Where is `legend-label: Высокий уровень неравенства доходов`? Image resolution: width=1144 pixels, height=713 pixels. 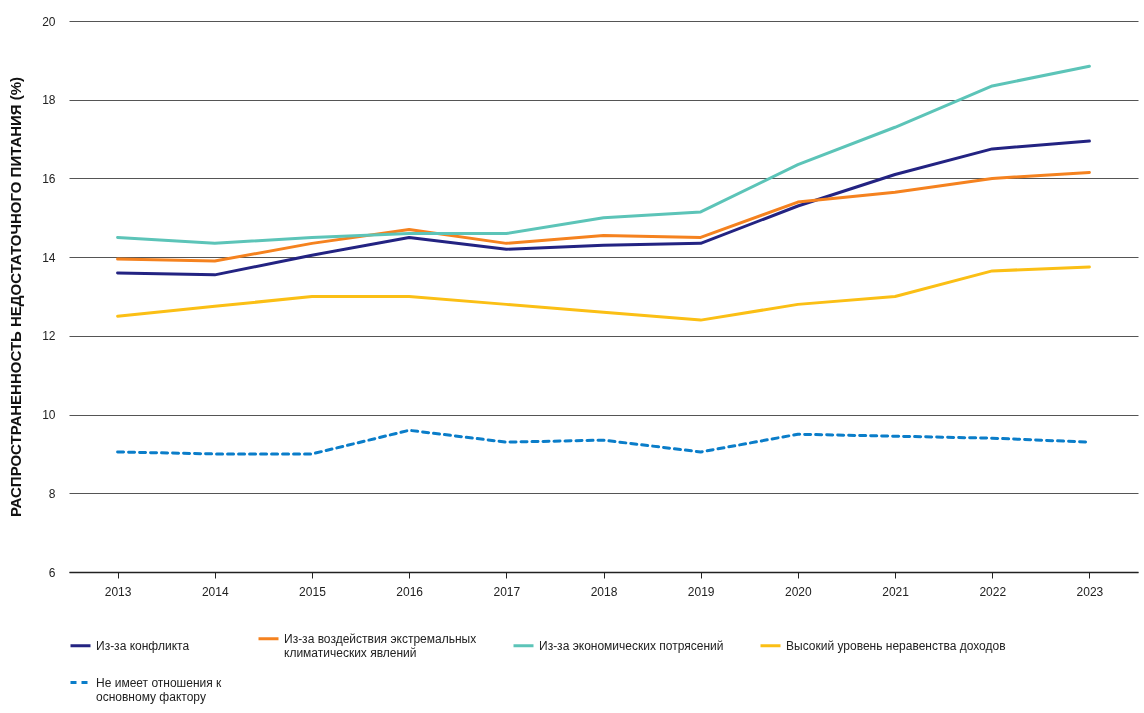
legend-label: Высокий уровень неравенства доходов is located at coordinates (896, 645).